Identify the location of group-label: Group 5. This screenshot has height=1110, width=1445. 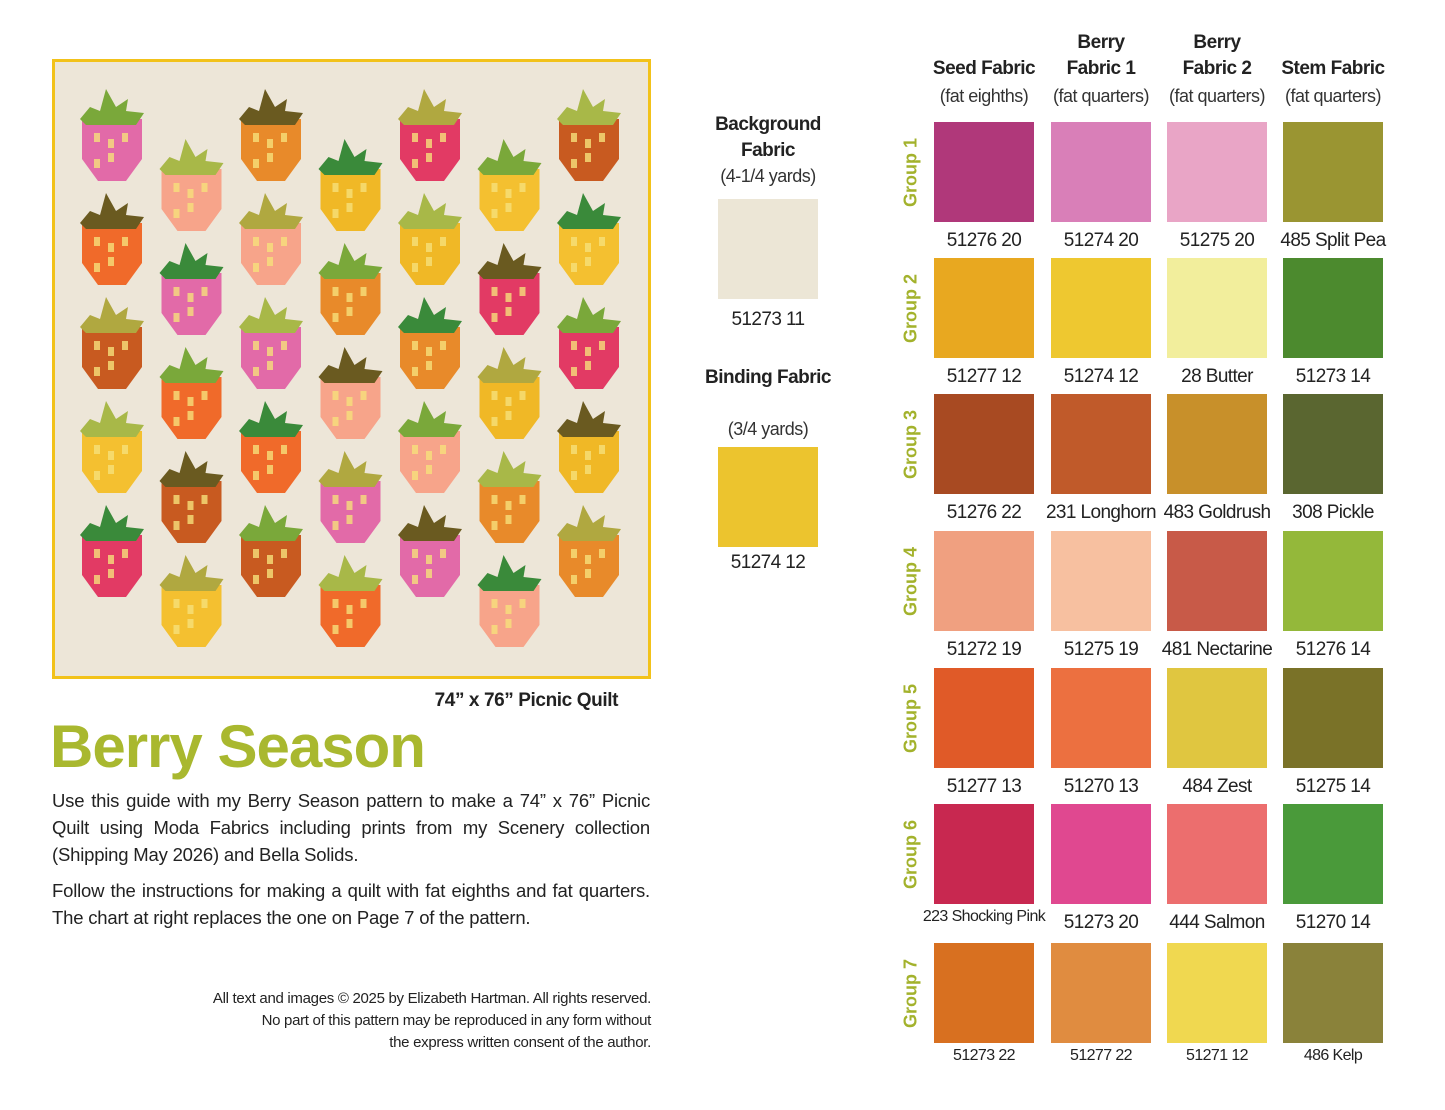
(910, 719).